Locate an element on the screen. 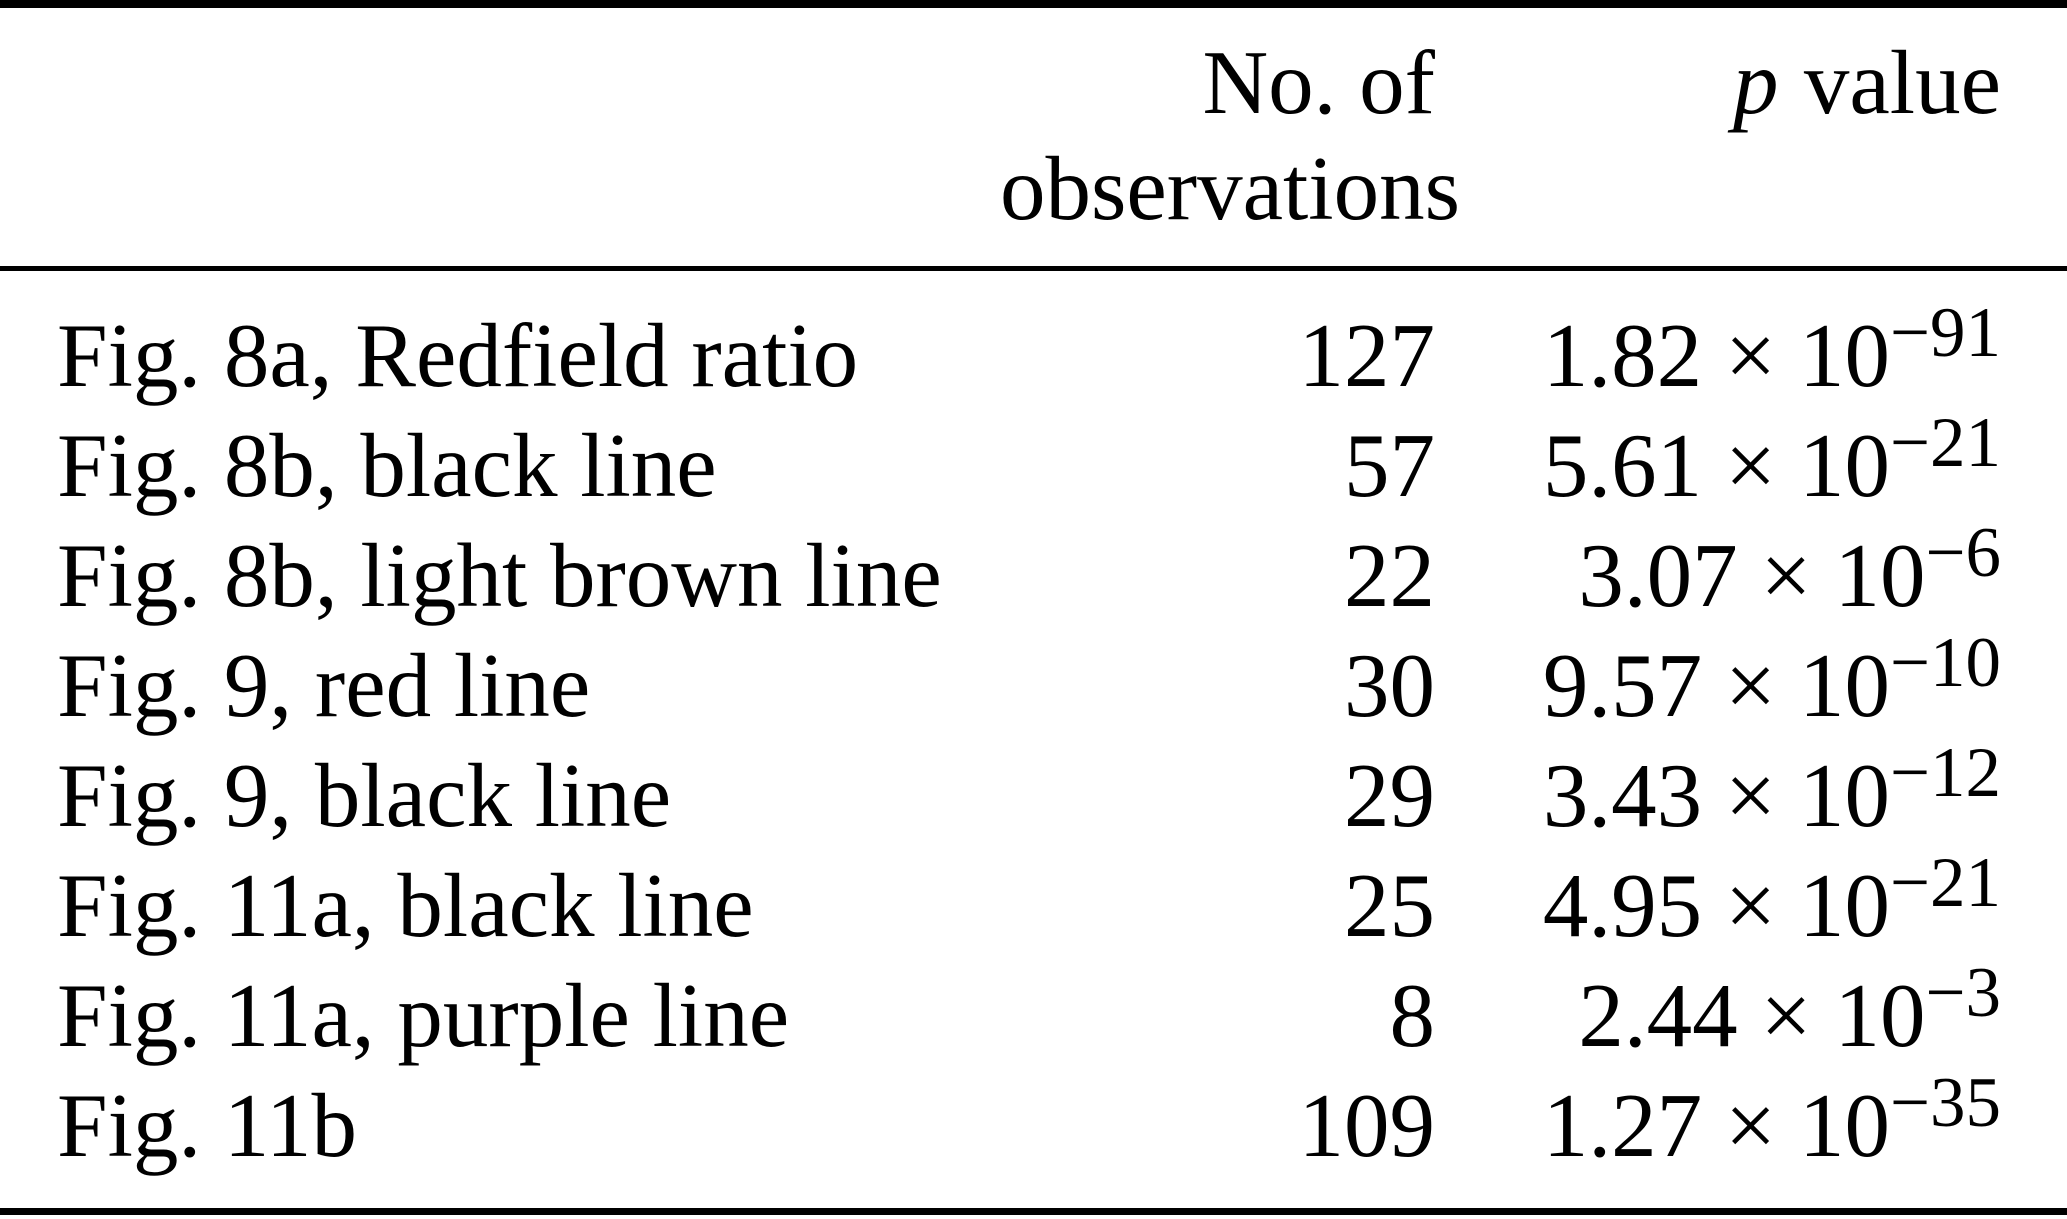 This screenshot has height=1219, width=2067. row-p-value: 1.82 × 10−91 is located at coordinates (1756, 354).